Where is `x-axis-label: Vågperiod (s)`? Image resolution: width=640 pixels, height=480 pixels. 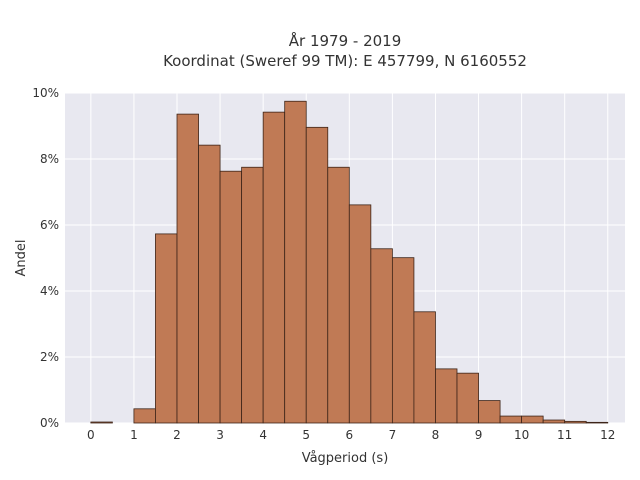
x-axis-label: Vågperiod (s) is located at coordinates (345, 458).